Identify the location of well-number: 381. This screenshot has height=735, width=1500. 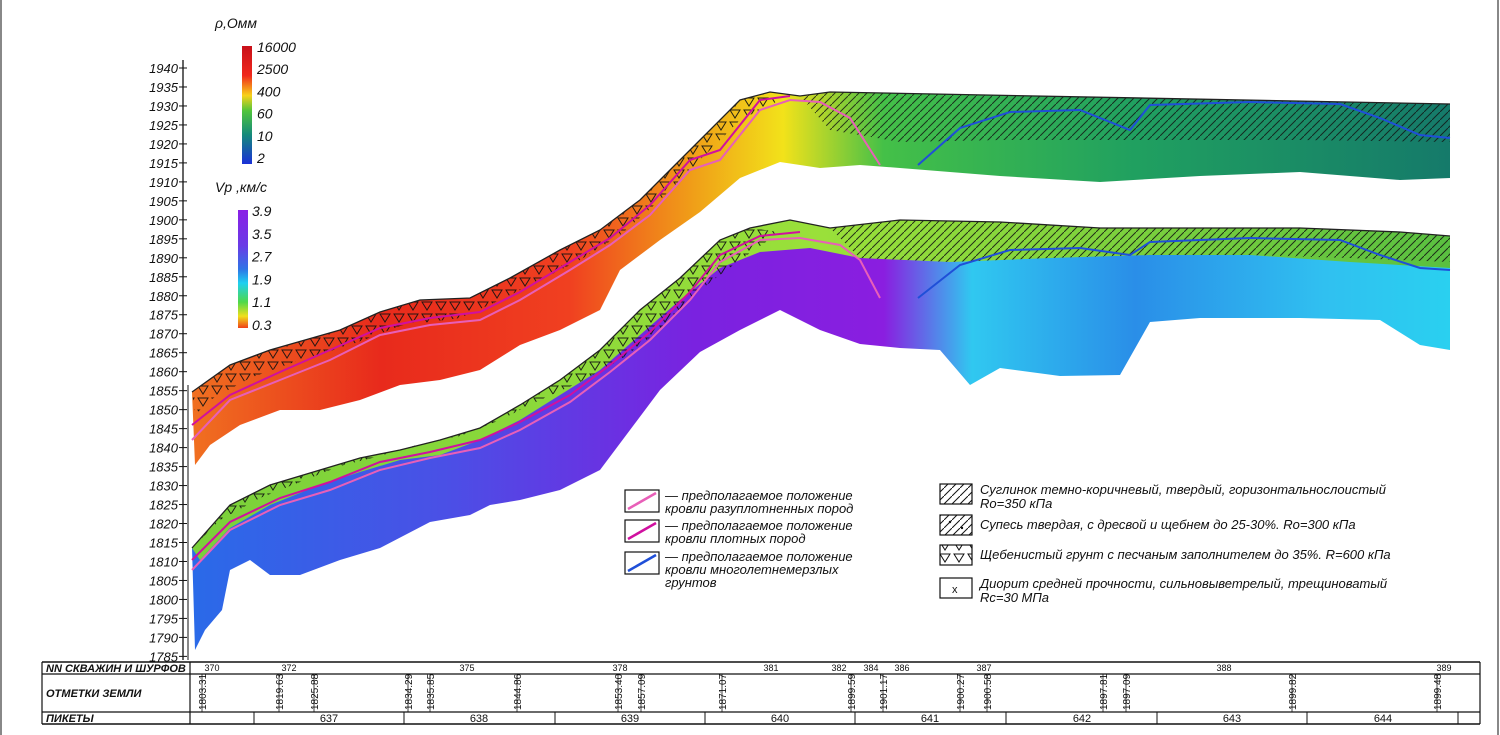
(770, 668).